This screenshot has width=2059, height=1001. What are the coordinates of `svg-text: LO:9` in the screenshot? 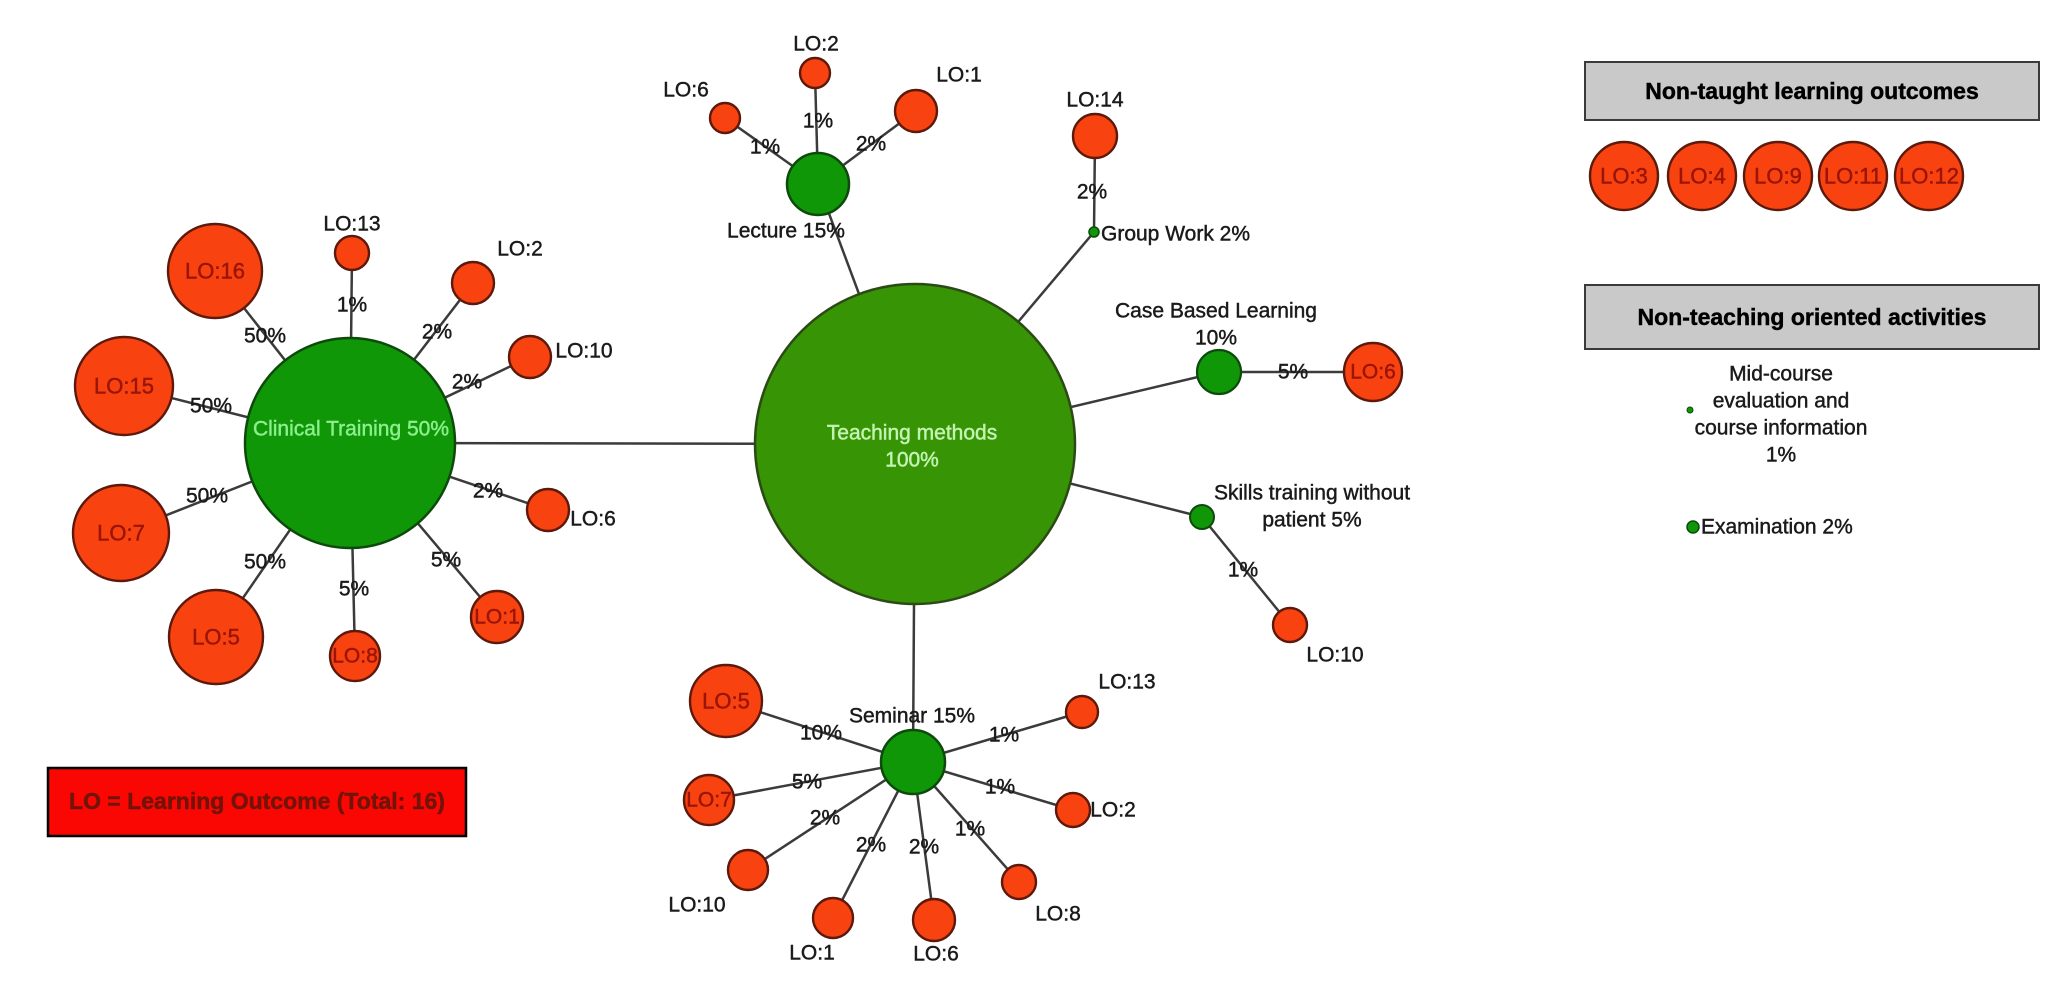 It's located at (1778, 176).